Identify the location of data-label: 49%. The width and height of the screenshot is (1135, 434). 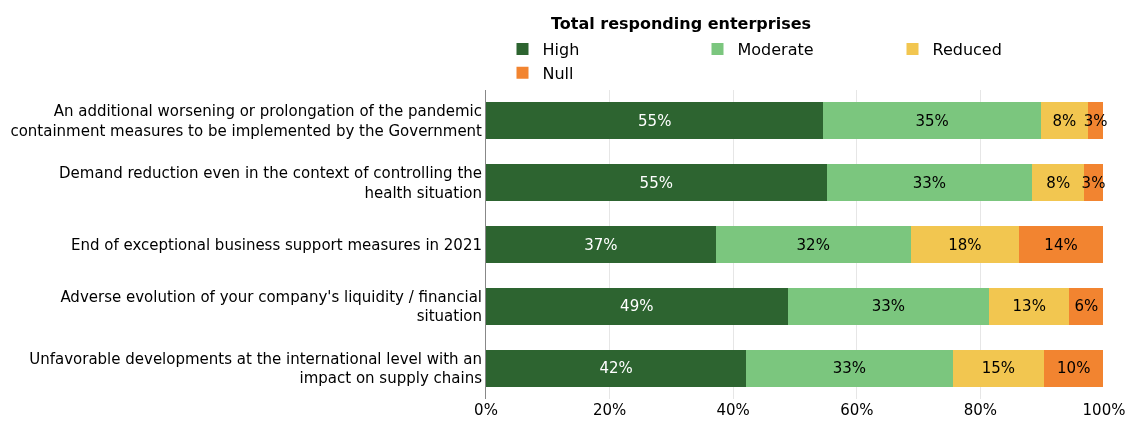
(637, 306).